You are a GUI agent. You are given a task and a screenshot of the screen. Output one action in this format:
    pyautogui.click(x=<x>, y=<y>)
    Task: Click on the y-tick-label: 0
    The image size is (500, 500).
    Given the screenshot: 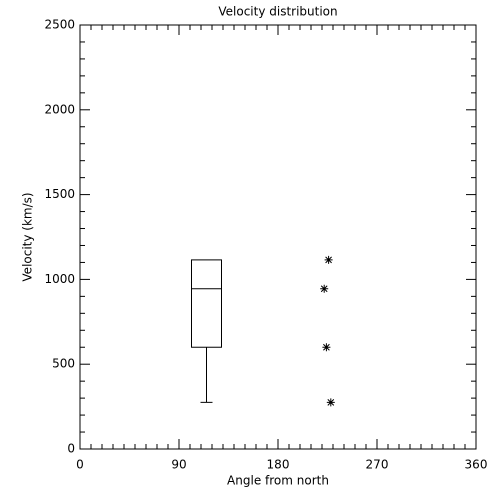 What is the action you would take?
    pyautogui.click(x=71, y=449)
    